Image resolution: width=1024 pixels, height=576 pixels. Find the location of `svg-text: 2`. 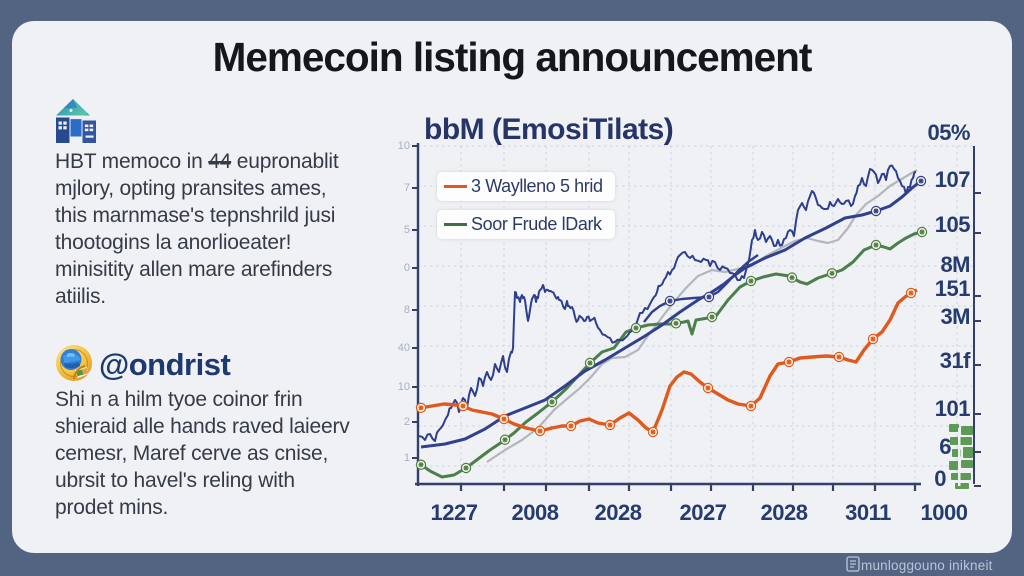

svg-text: 2 is located at coordinates (407, 422).